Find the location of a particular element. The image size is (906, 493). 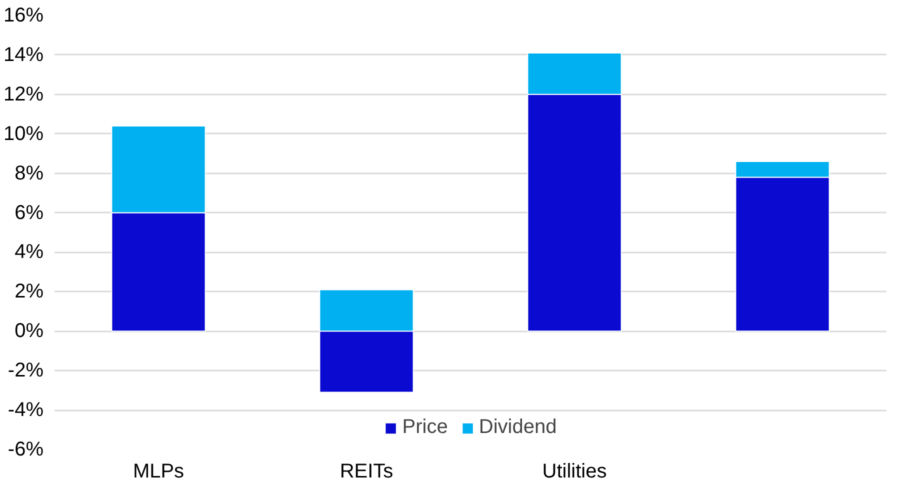

legend-label: Dividend is located at coordinates (517, 427).